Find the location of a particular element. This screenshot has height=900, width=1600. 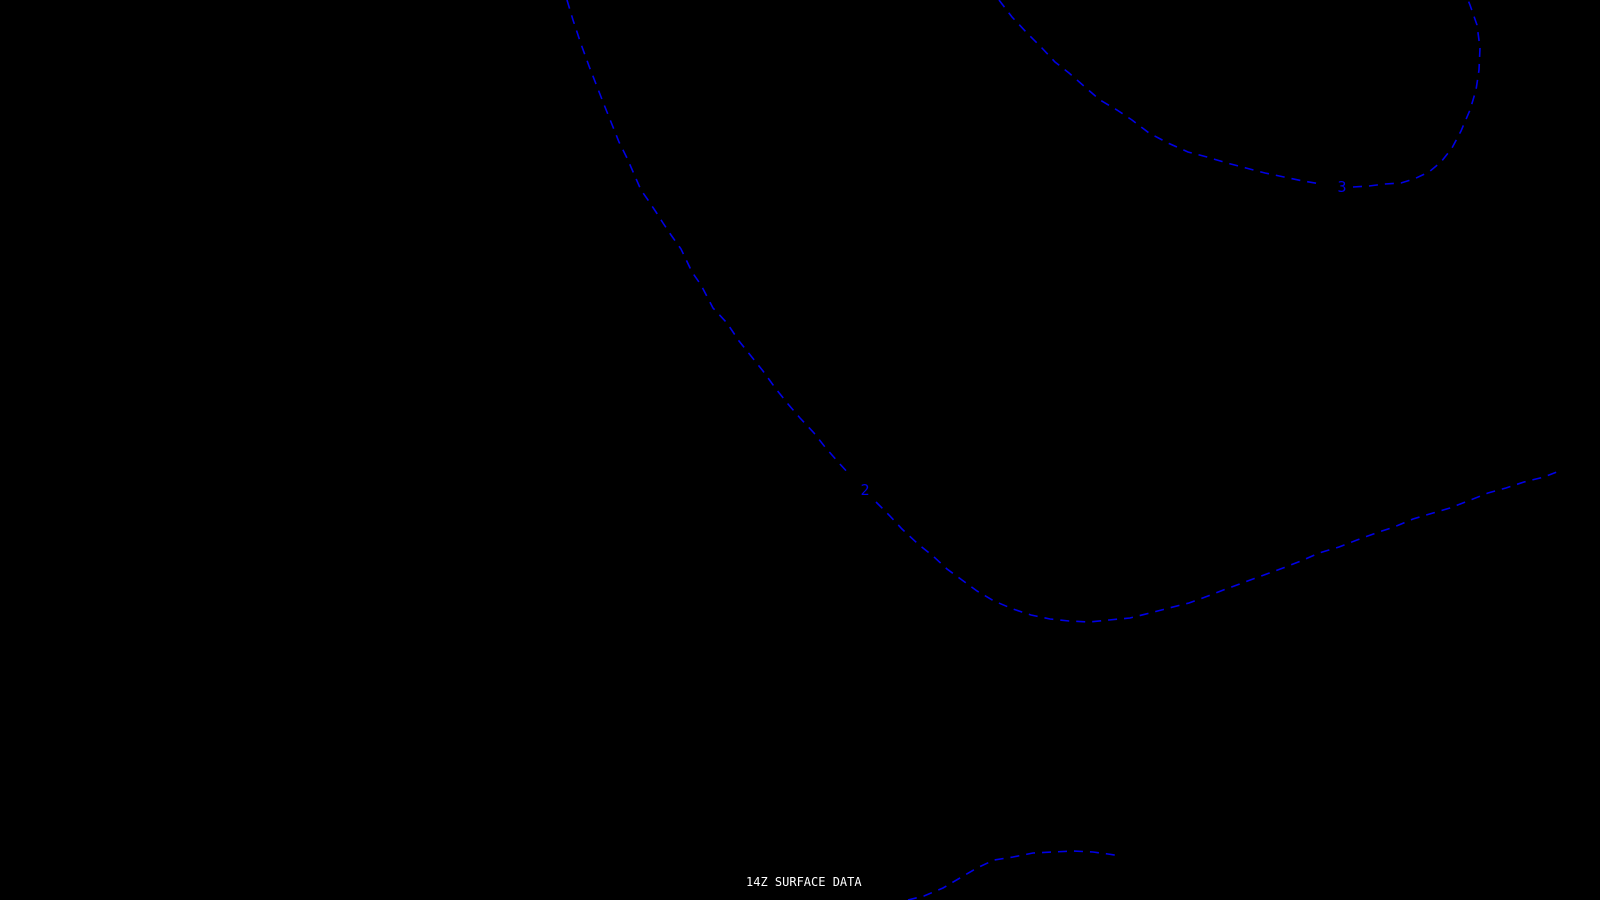

map-title: 14Z SURFACE DATA is located at coordinates (804, 882).